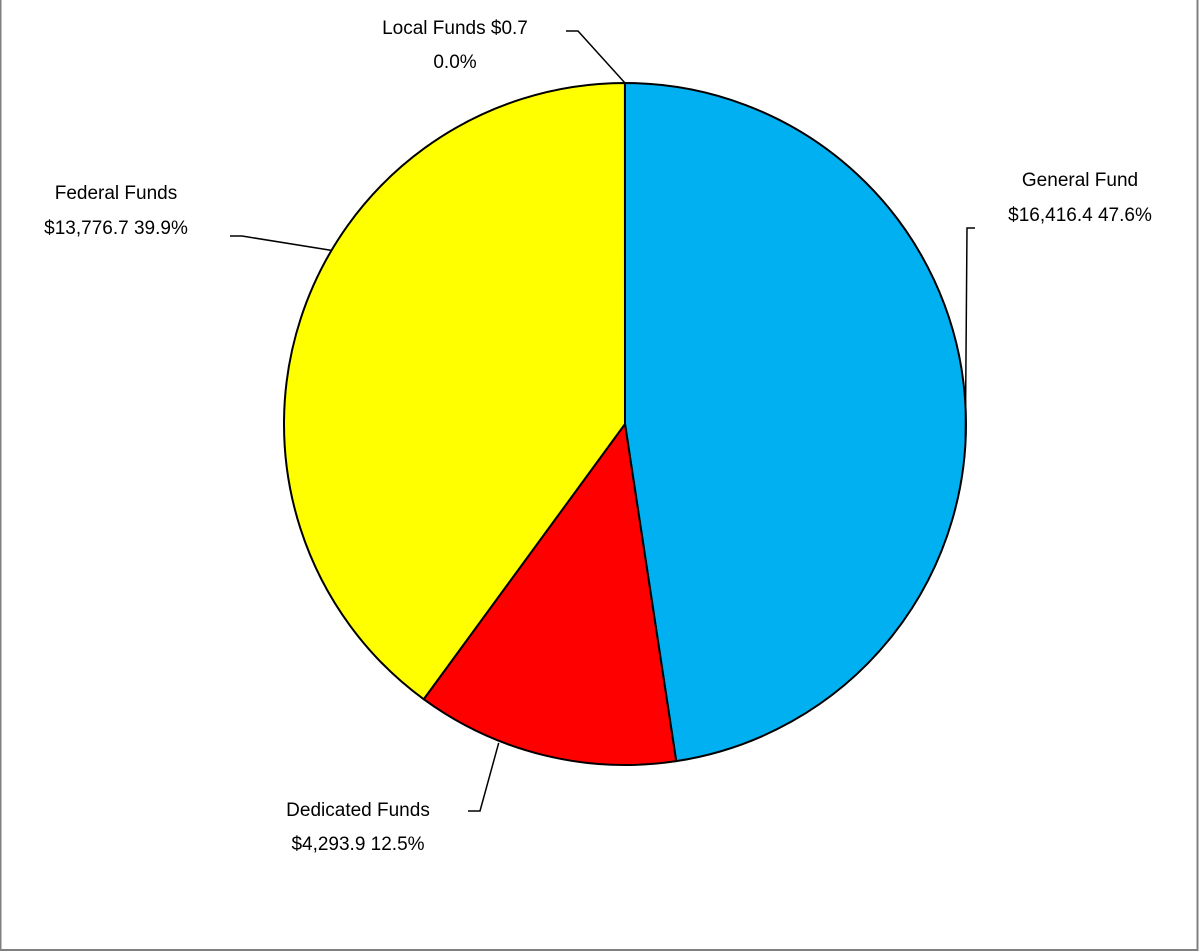 The width and height of the screenshot is (1201, 951). I want to click on data-label-line2: $16,416.4 47.6%, so click(1080, 215).